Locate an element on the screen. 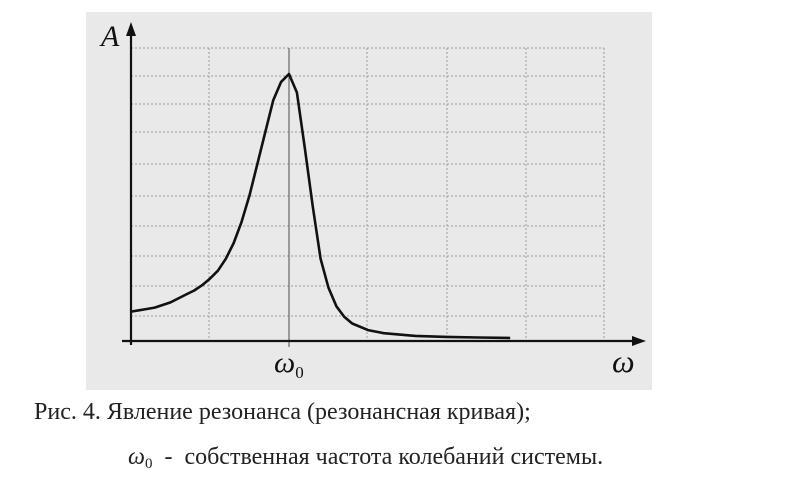  x-axis-arrow is located at coordinates (639, 341).